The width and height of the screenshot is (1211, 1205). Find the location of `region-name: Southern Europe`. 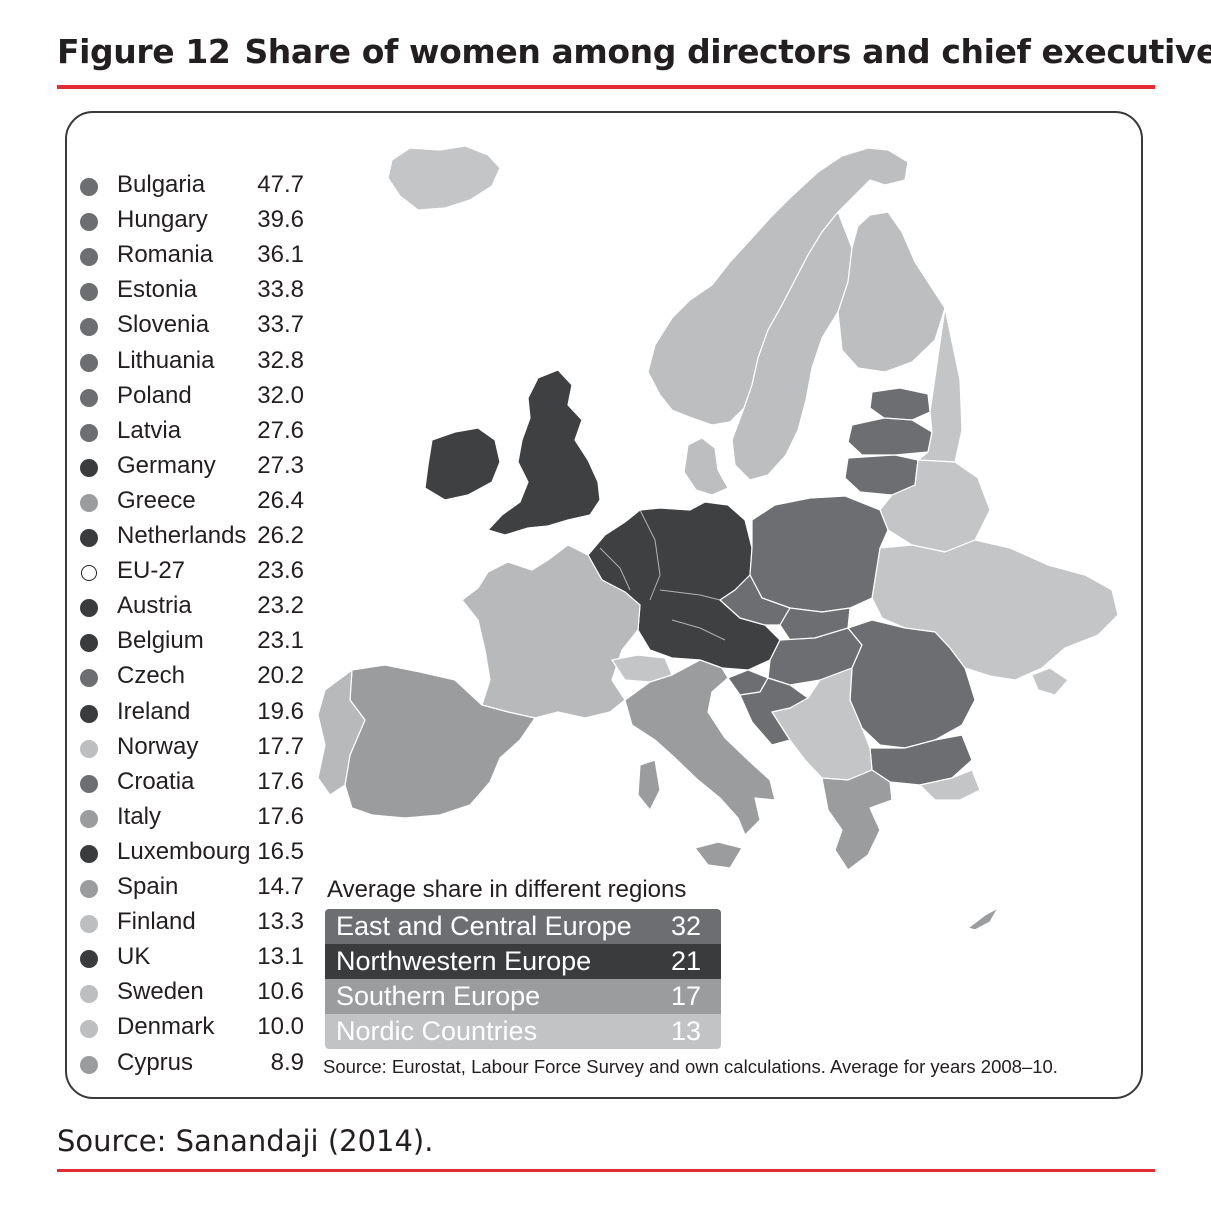

region-name: Southern Europe is located at coordinates (438, 996).